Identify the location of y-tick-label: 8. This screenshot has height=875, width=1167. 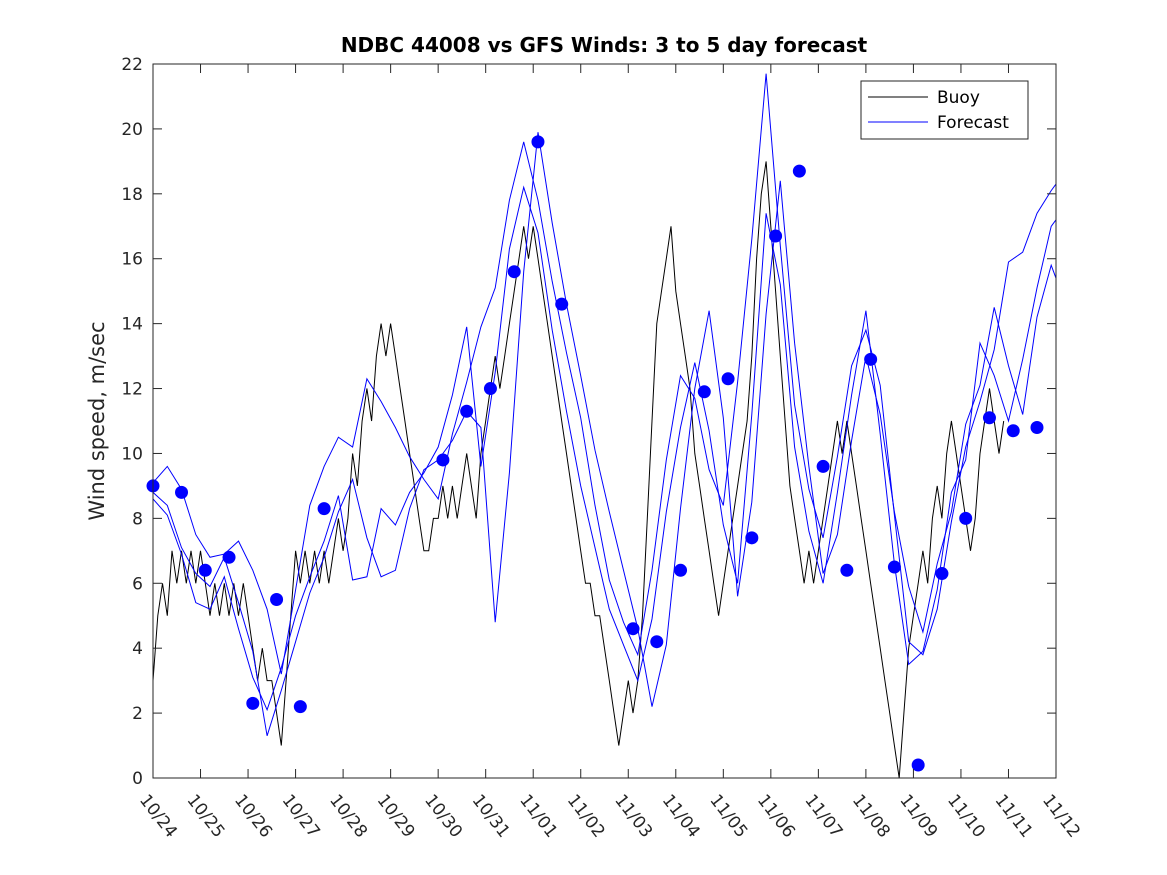
(137, 519).